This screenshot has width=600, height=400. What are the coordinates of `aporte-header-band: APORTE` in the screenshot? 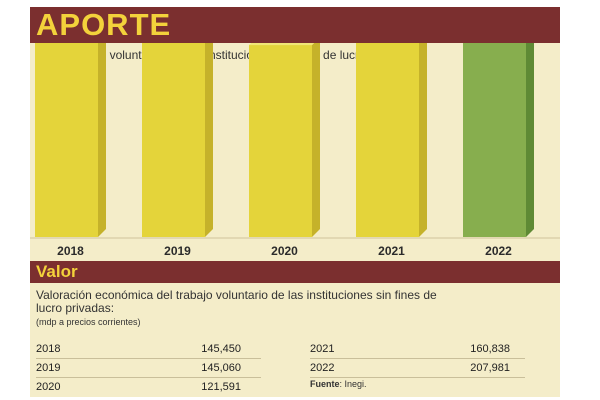 It's located at (295, 25).